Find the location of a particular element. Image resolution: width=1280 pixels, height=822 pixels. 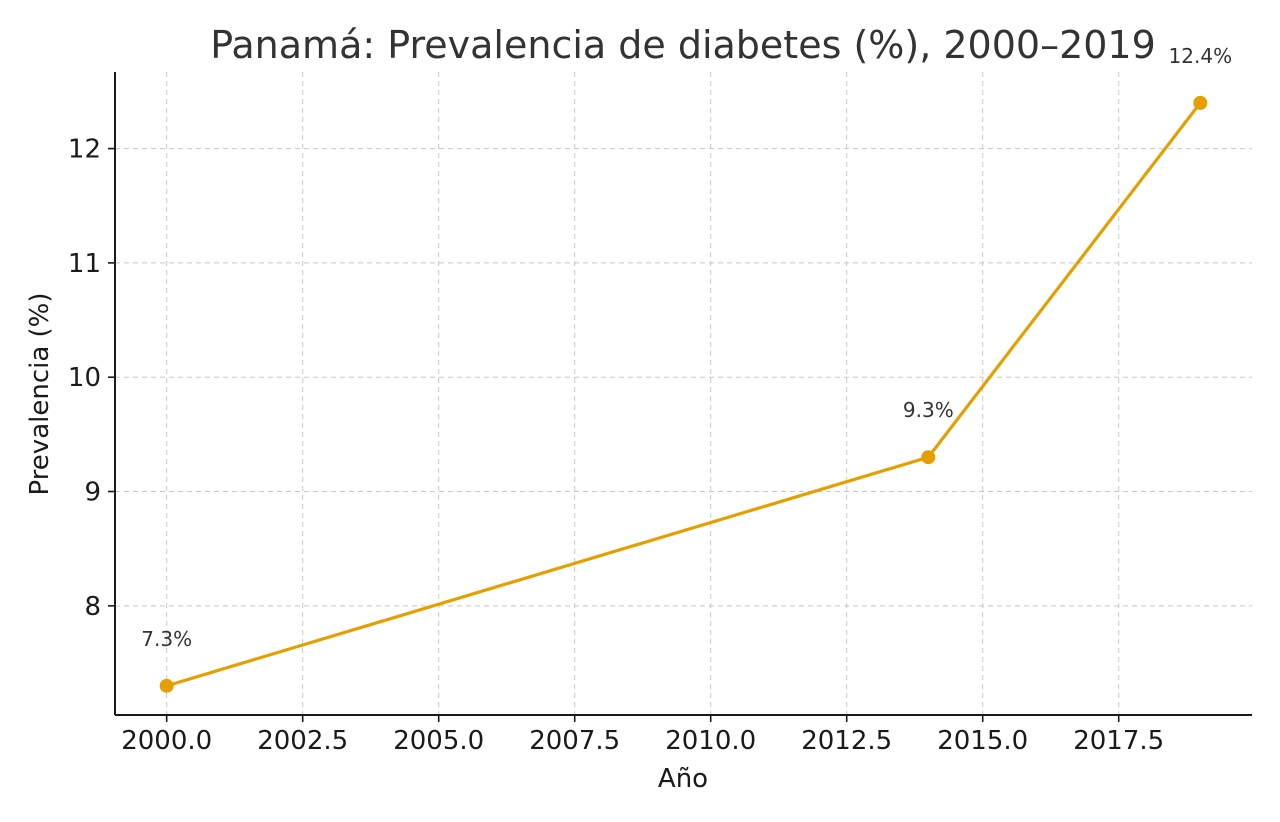

y-axis-label: Prevalencia (%) is located at coordinates (40, 393).